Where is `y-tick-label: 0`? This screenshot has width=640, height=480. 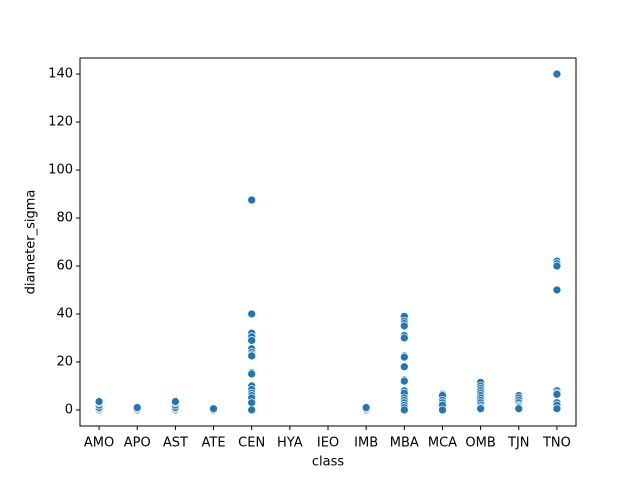 y-tick-label: 0 is located at coordinates (69, 409).